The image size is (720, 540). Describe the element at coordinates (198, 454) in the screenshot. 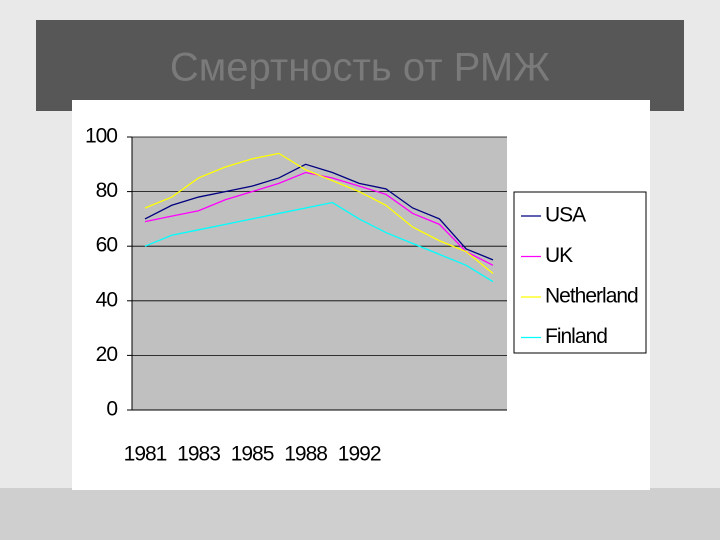

I see `x-tick-label: 1983` at that location.